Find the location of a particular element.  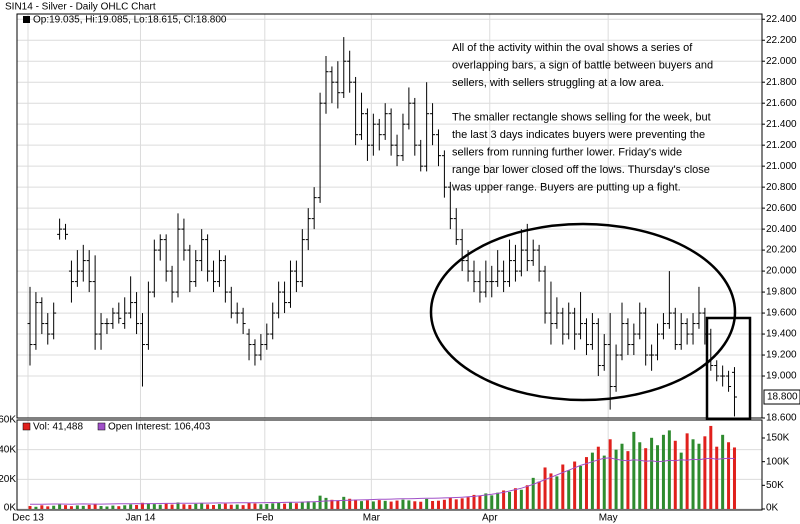

x-tick-label: Apr is located at coordinates (490, 518).